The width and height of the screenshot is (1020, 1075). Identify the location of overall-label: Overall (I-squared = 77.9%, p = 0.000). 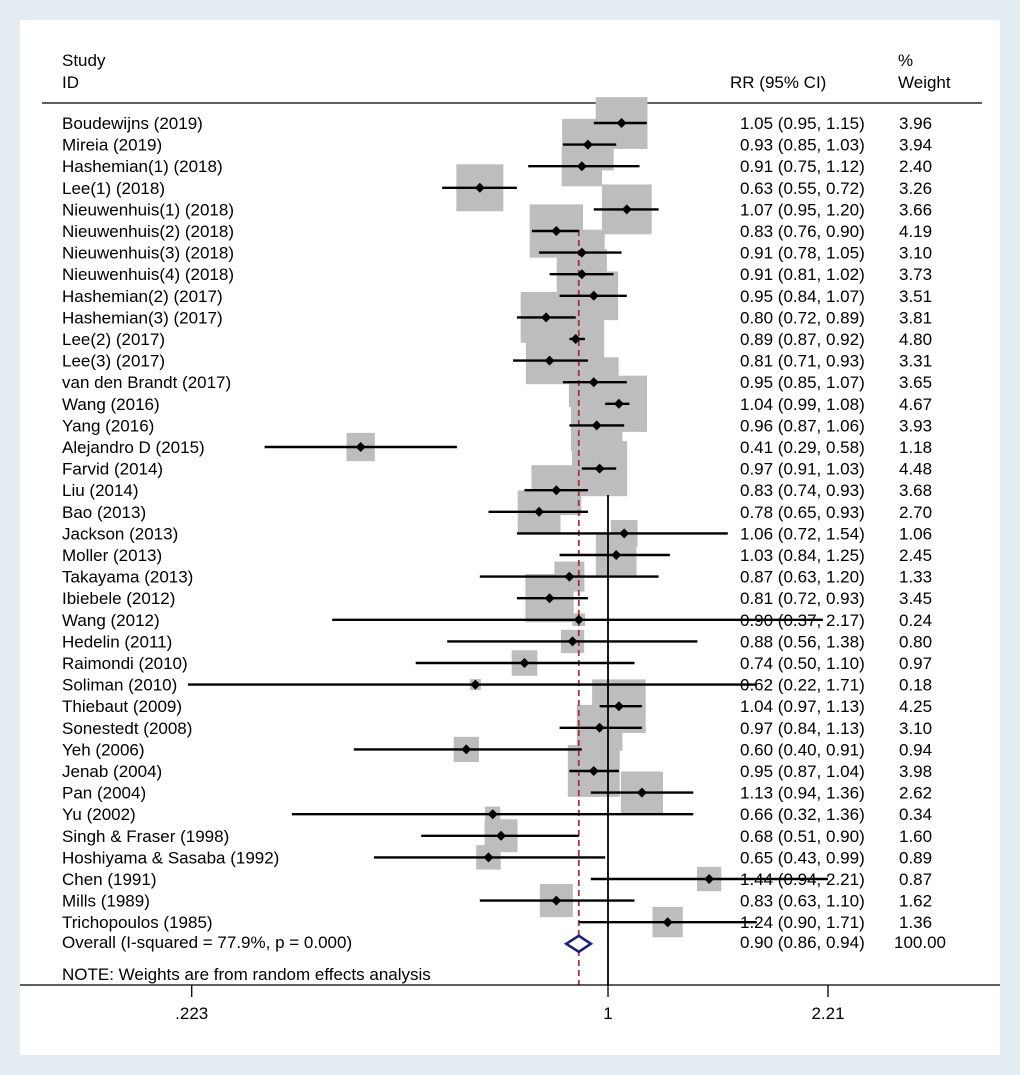
(207, 942).